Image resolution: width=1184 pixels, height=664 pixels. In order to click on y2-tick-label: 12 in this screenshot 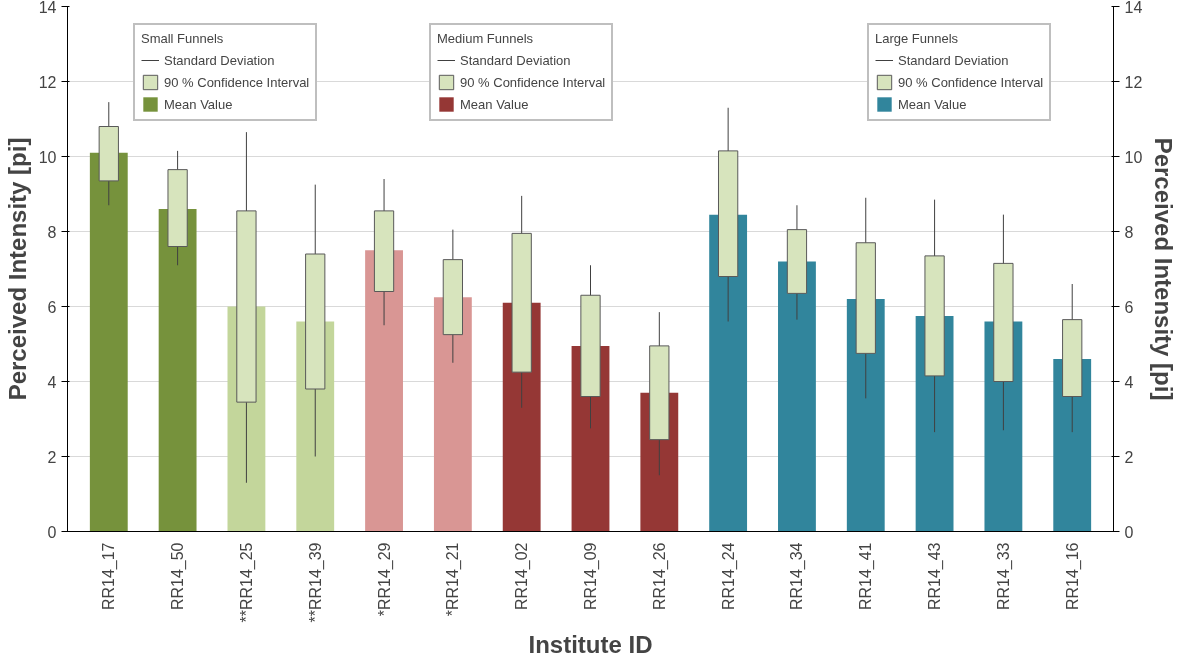, I will do `click(1133, 82)`.